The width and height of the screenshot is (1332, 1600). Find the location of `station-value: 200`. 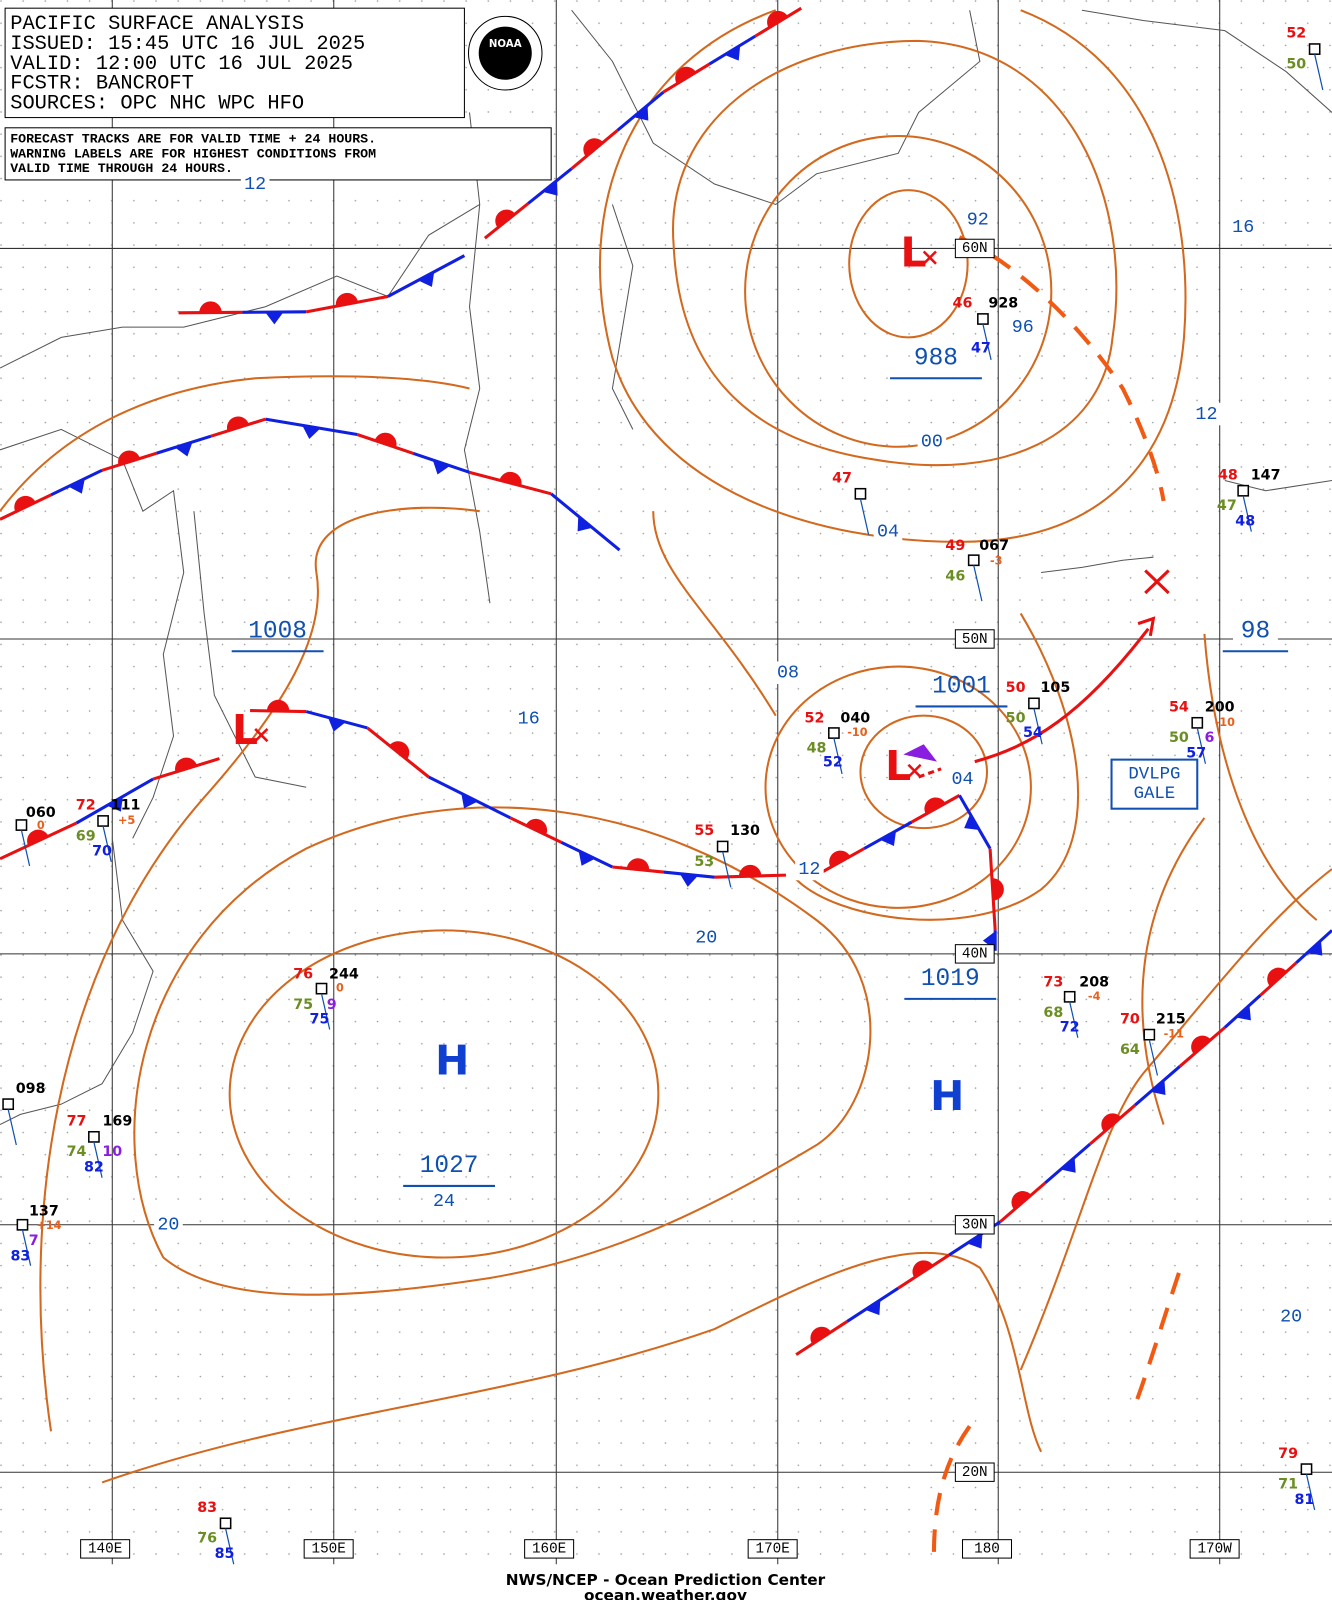

station-value: 200 is located at coordinates (1220, 707).